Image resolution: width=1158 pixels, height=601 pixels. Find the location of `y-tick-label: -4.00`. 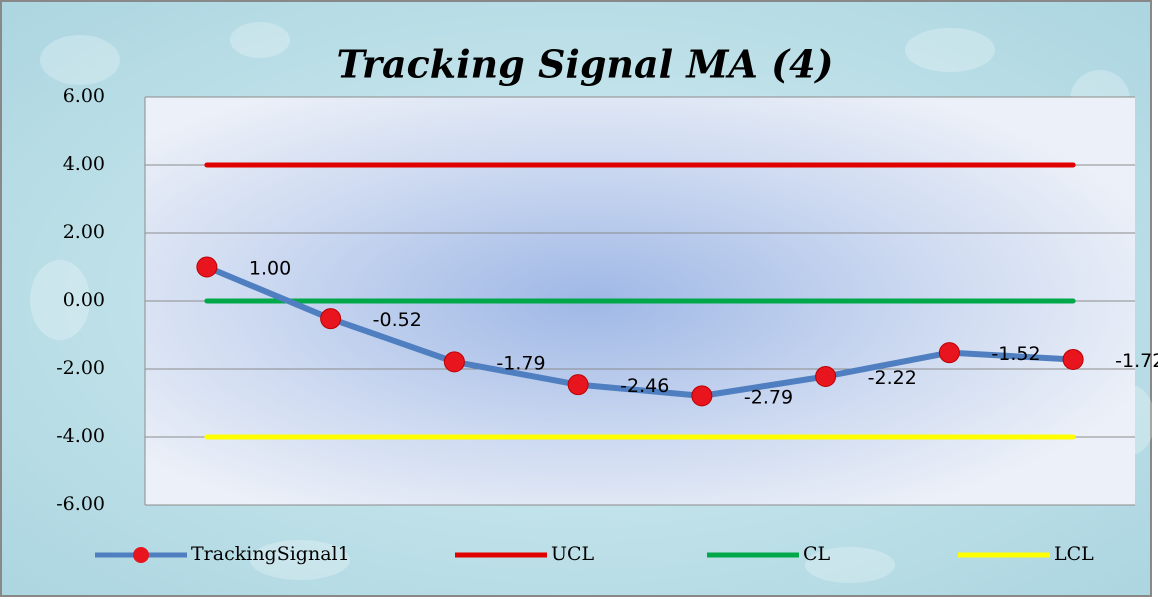

y-tick-label: -4.00 is located at coordinates (80, 436).